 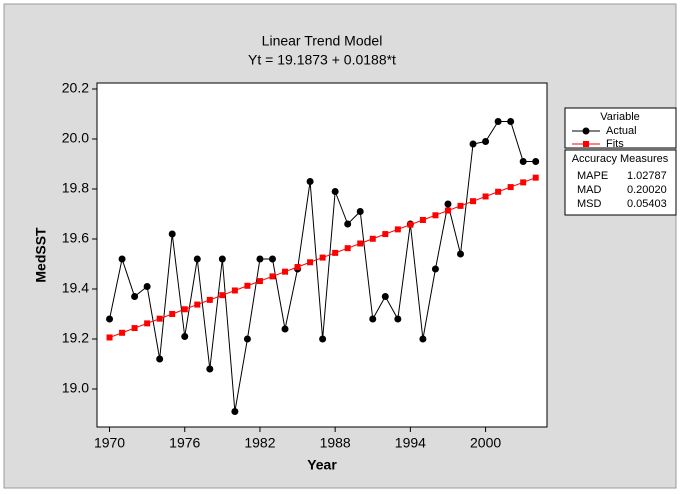 What do you see at coordinates (75, 138) in the screenshot?
I see `y-tick-label: 20.0` at bounding box center [75, 138].